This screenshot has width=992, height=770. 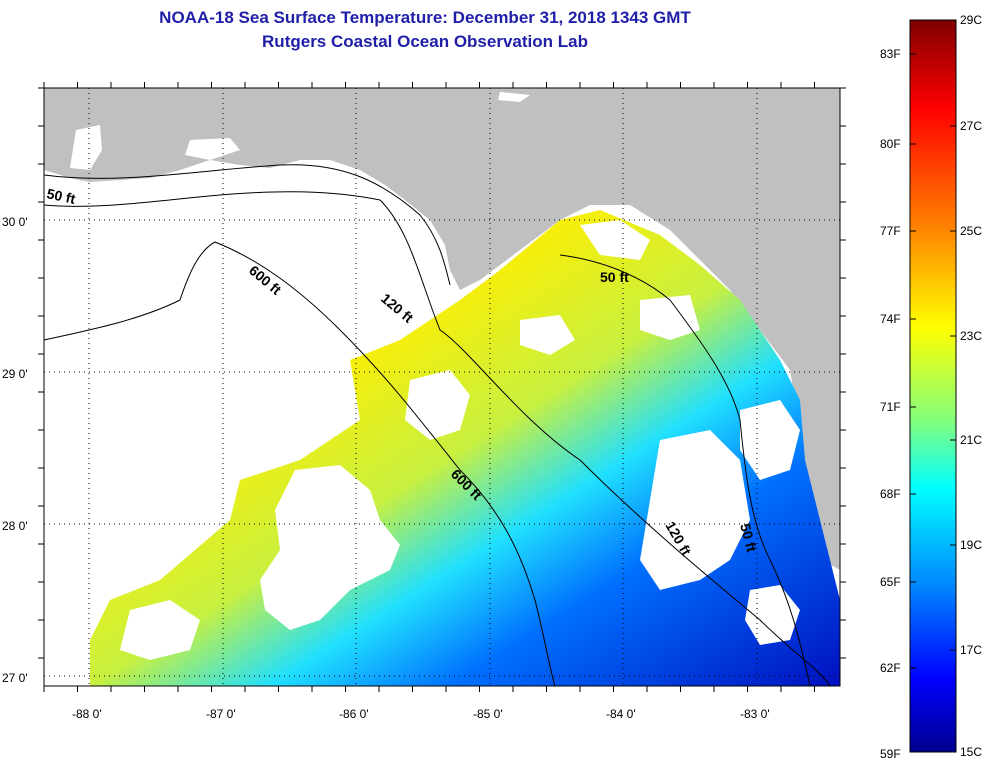 I want to click on longitude-label: -84 0', so click(x=621, y=714).